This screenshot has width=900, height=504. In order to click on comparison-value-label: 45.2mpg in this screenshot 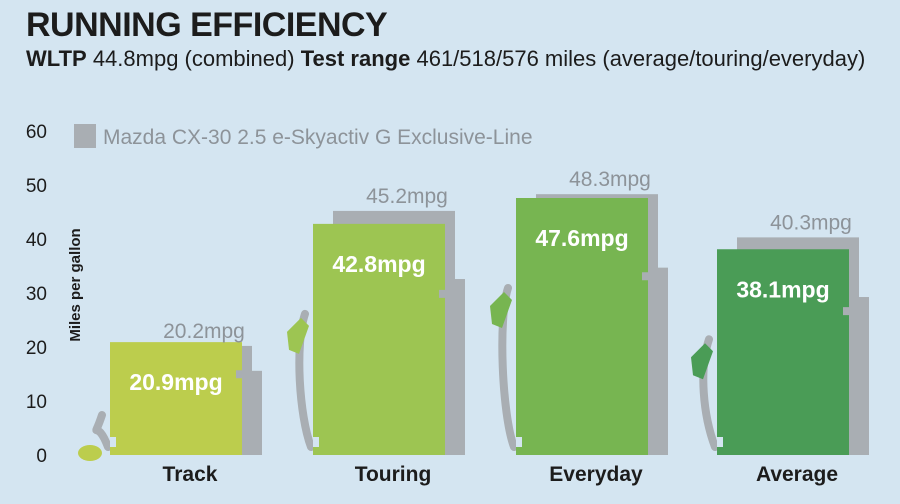, I will do `click(407, 196)`.